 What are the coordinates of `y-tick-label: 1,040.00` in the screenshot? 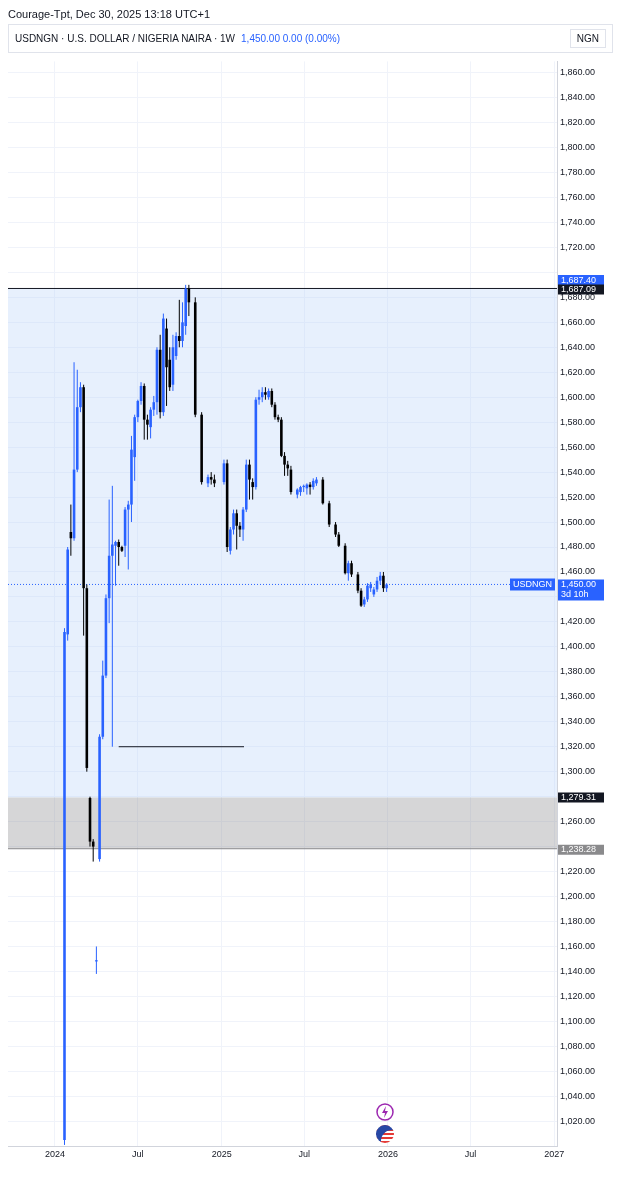 It's located at (578, 1095).